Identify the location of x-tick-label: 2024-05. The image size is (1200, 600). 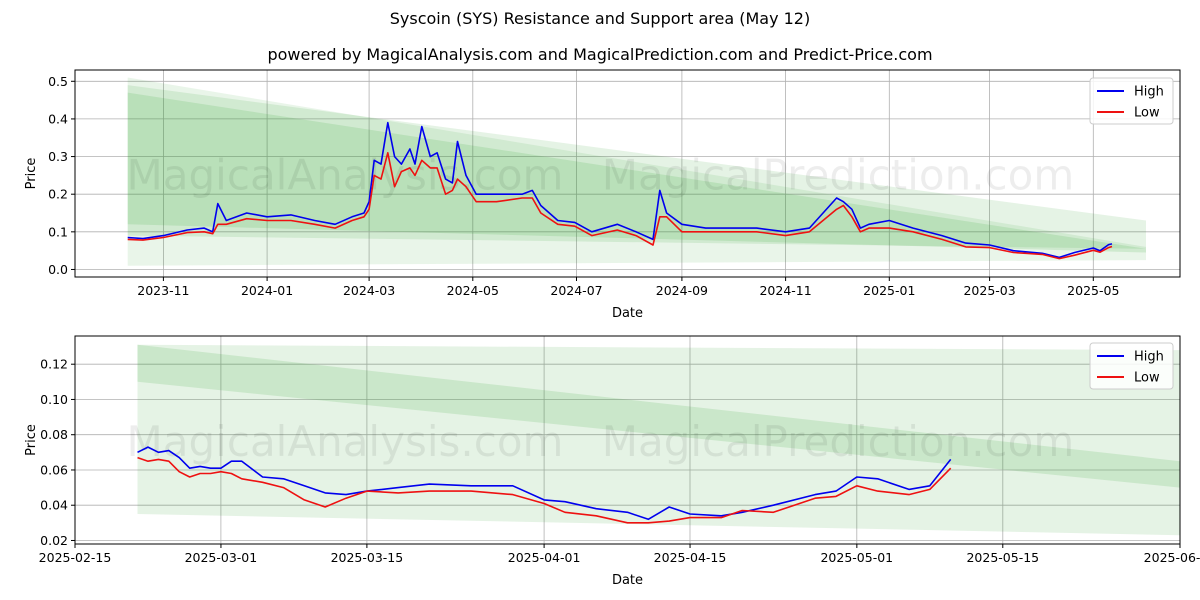
(473, 290).